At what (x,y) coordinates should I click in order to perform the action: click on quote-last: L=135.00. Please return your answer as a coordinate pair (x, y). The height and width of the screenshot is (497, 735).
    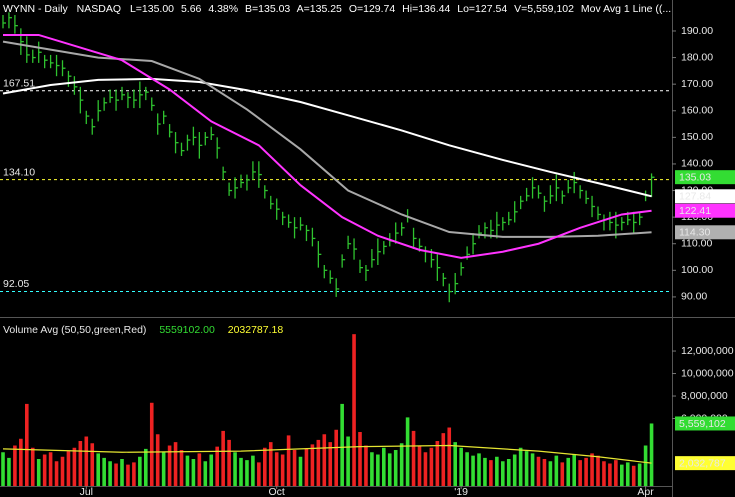
    Looking at the image, I should click on (152, 9).